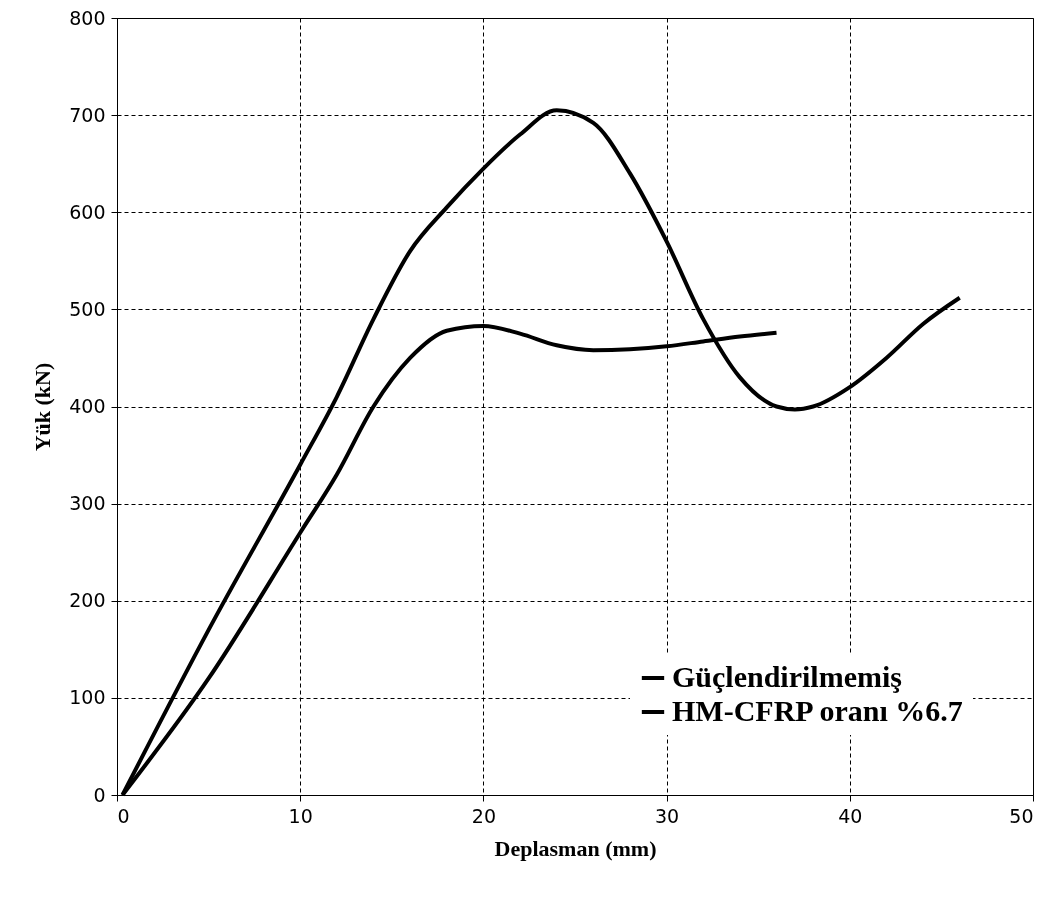 The image size is (1062, 900). Describe the element at coordinates (123, 815) in the screenshot. I see `x-tick-label: 0` at that location.